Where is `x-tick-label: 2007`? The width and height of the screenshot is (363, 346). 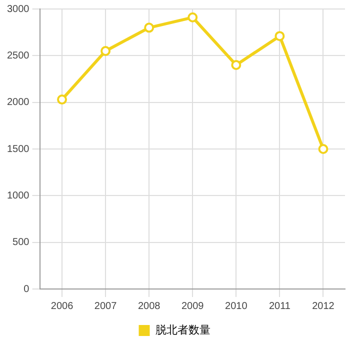
x-tick-label: 2007 is located at coordinates (106, 306).